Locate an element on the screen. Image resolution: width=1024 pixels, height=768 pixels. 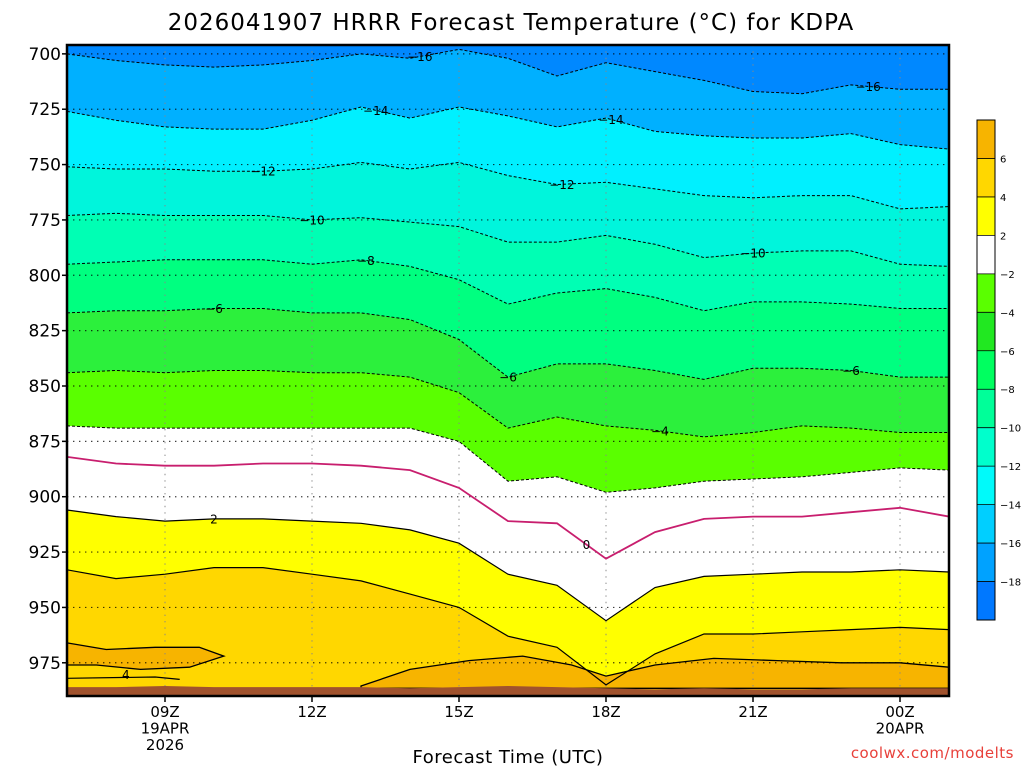
colorbar-swatch--16-to--14 is located at coordinates (986, 524).